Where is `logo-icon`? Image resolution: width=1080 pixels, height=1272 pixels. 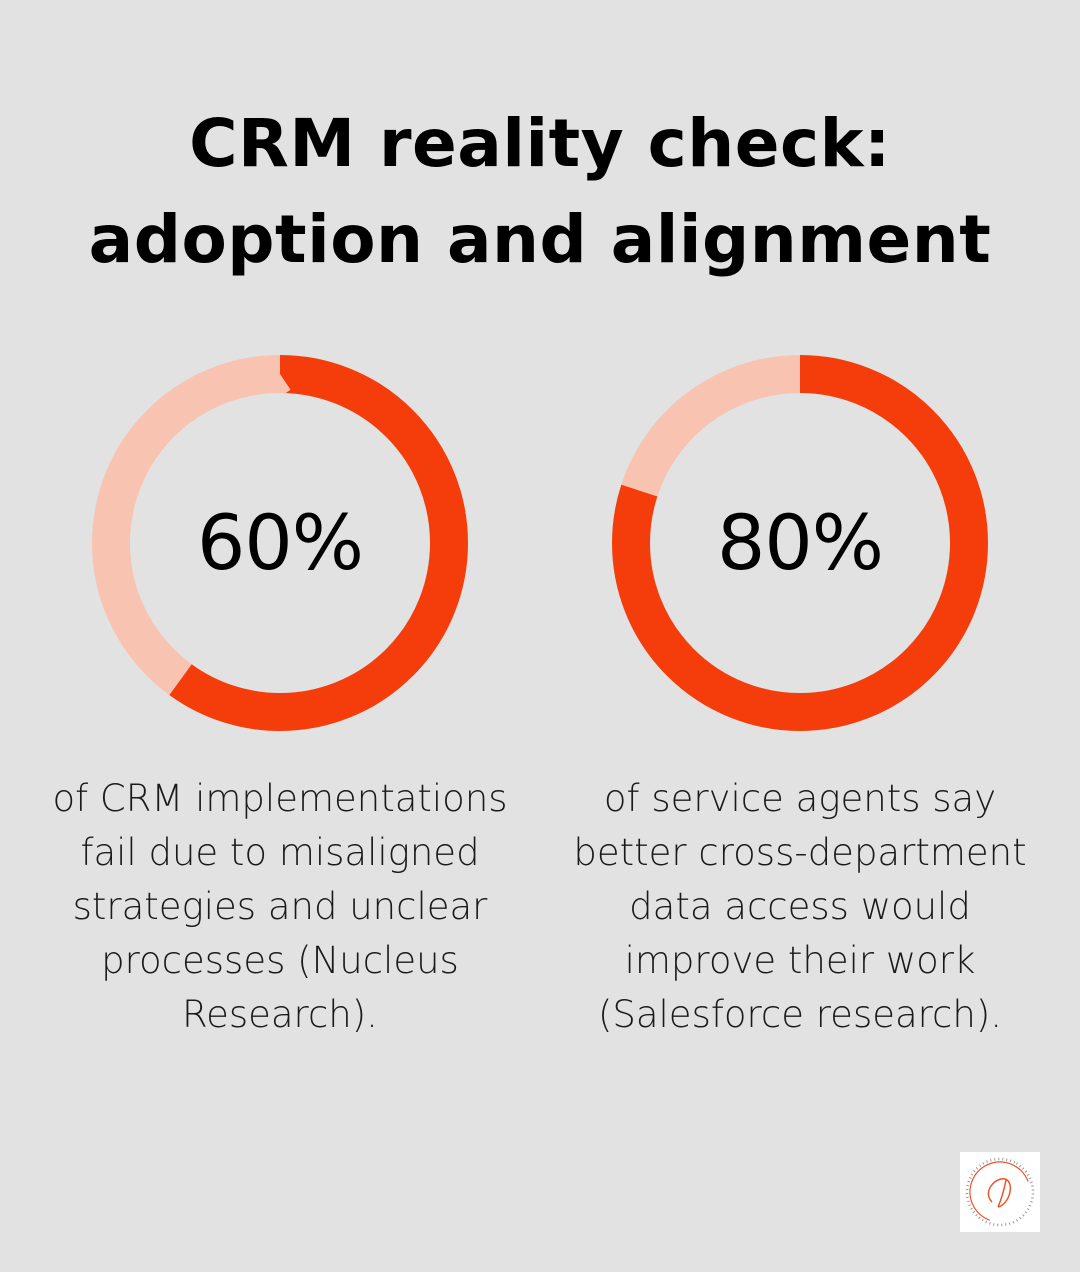
logo-icon is located at coordinates (1000, 1192).